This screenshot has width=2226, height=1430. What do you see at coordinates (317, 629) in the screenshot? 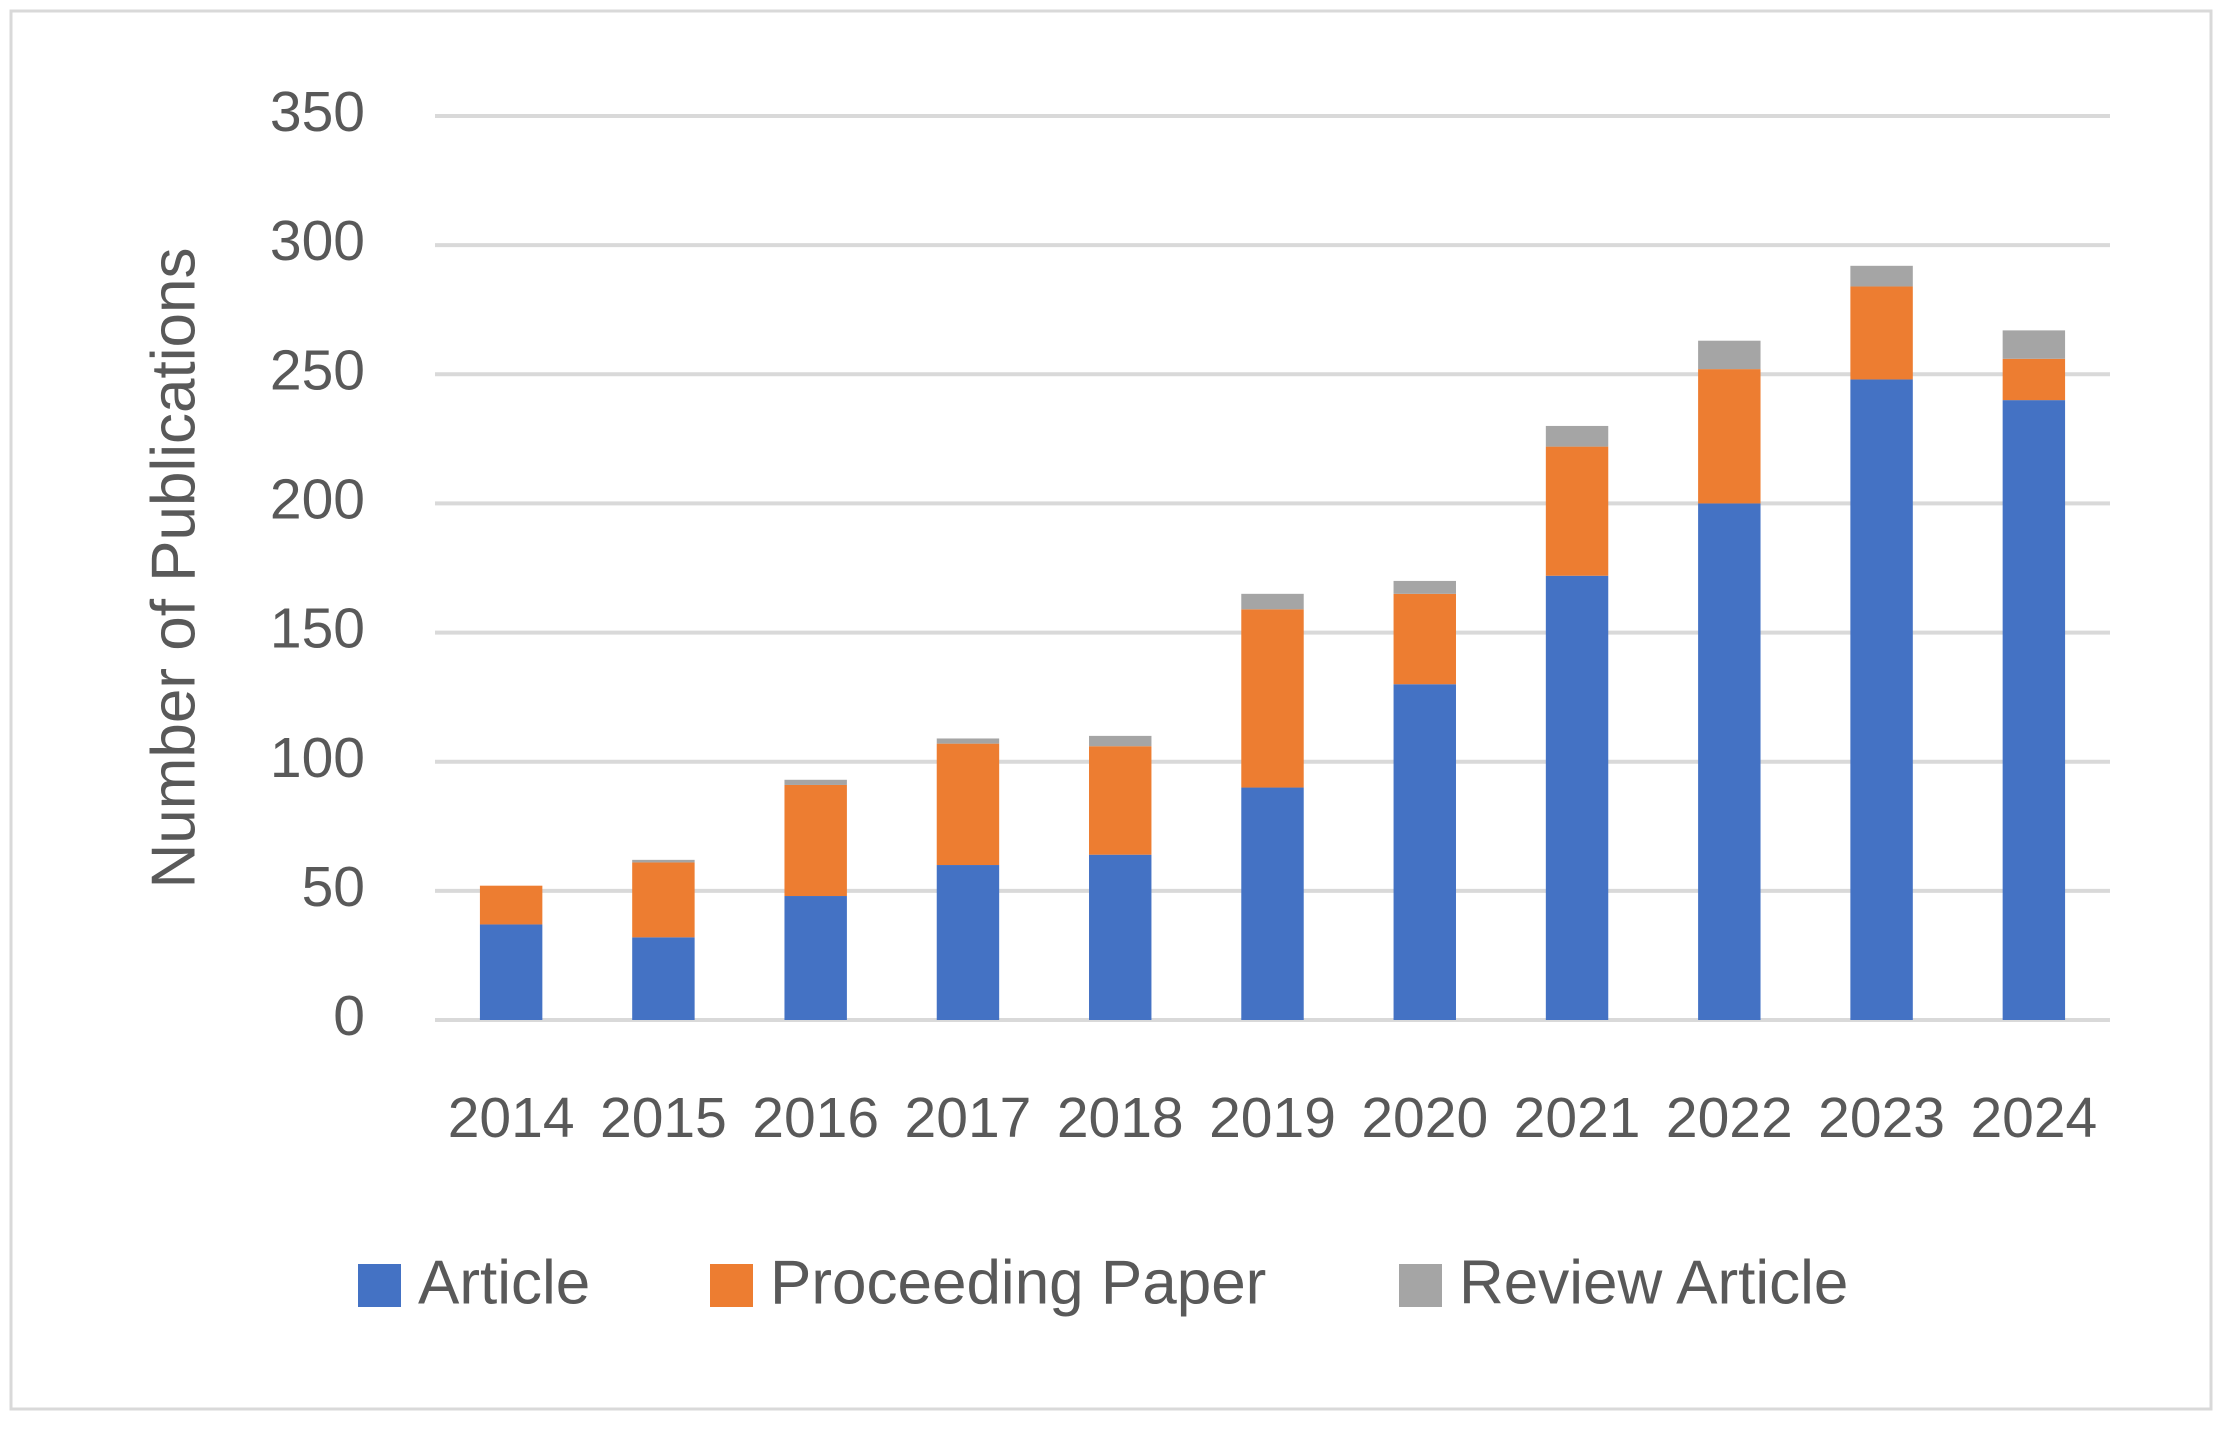
I see `y-tick-label: 150` at bounding box center [317, 629].